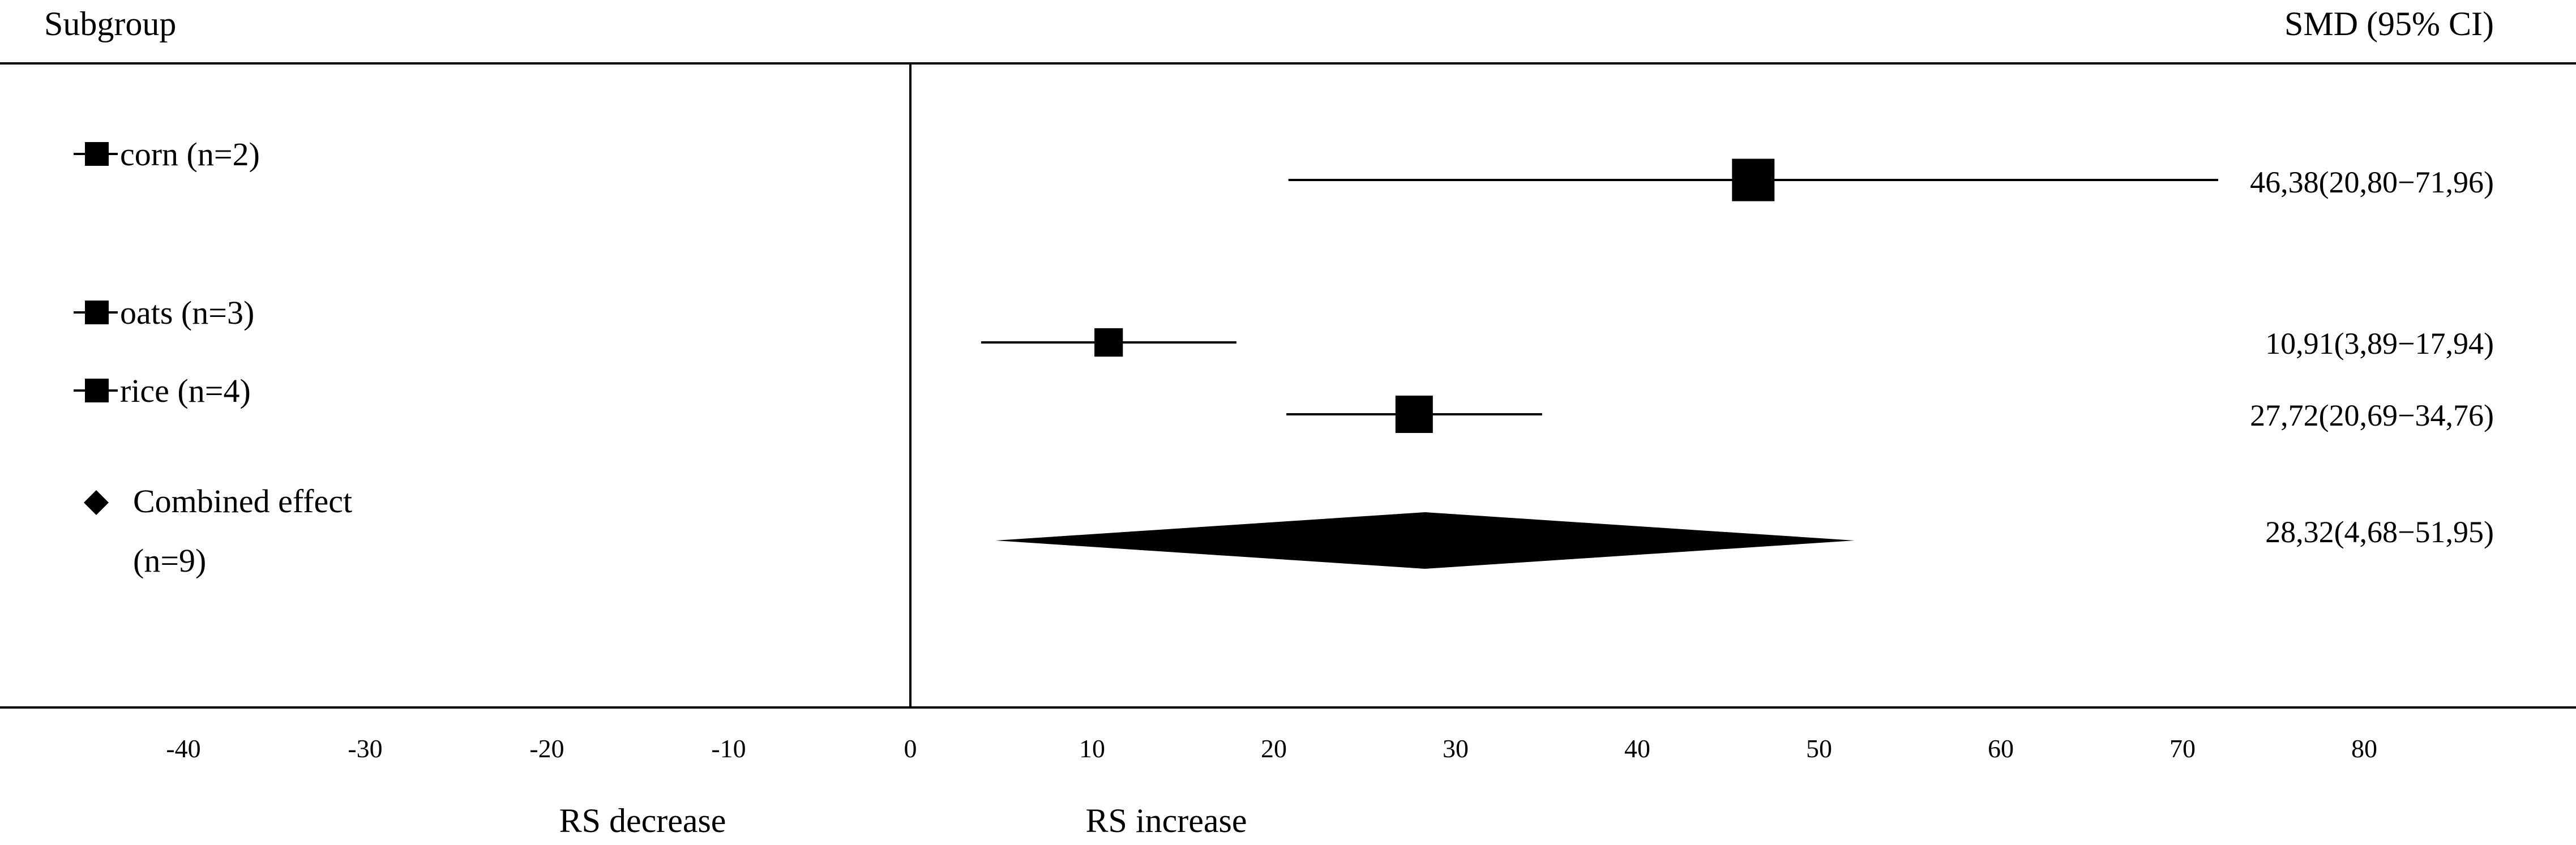  I want to click on x-tick-label: 80, so click(2364, 748).